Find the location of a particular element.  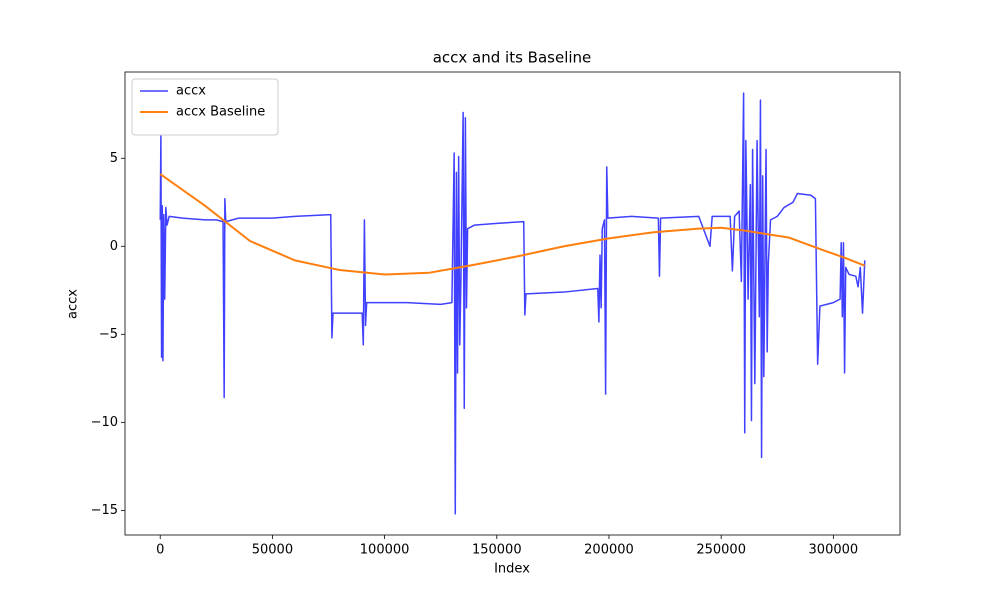

x-tick-label: 150000 is located at coordinates (497, 550).